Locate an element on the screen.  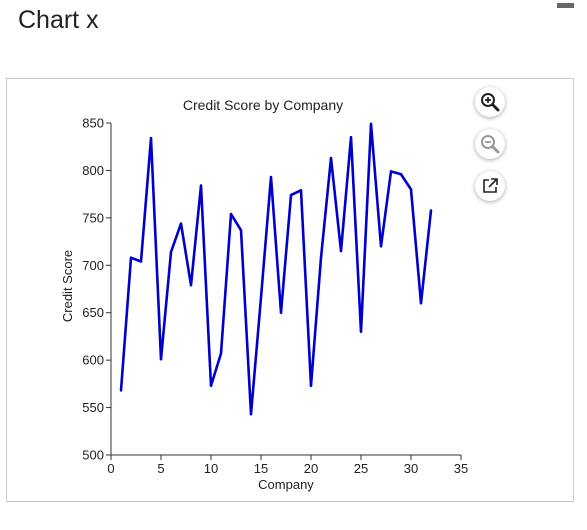
x-tick-label: 25 is located at coordinates (361, 468).